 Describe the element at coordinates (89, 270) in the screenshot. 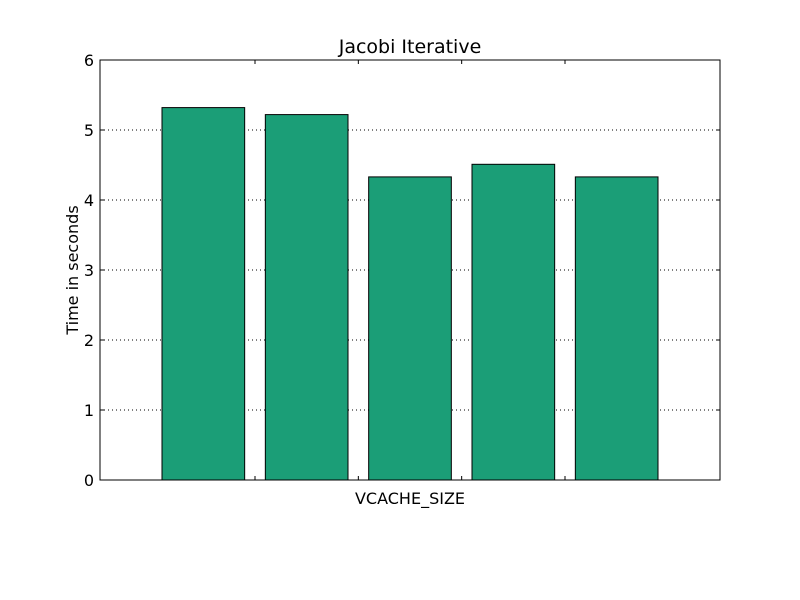

I see `y-tick-label: 3` at that location.